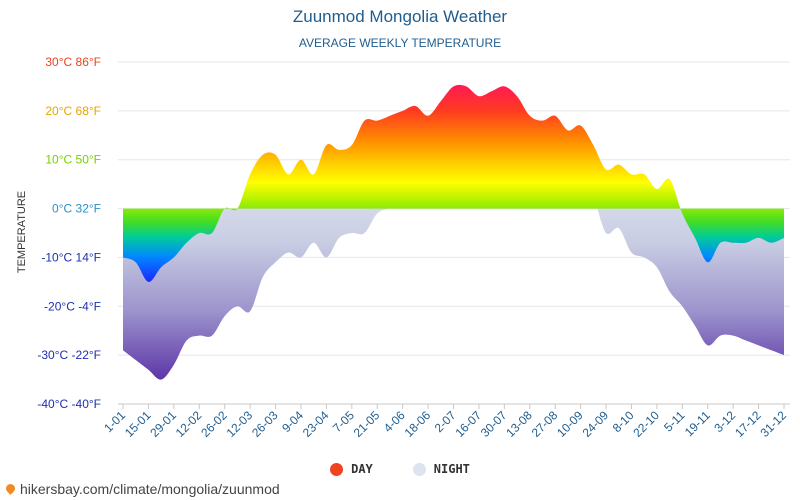  What do you see at coordinates (10, 488) in the screenshot?
I see `location-pin-icon` at bounding box center [10, 488].